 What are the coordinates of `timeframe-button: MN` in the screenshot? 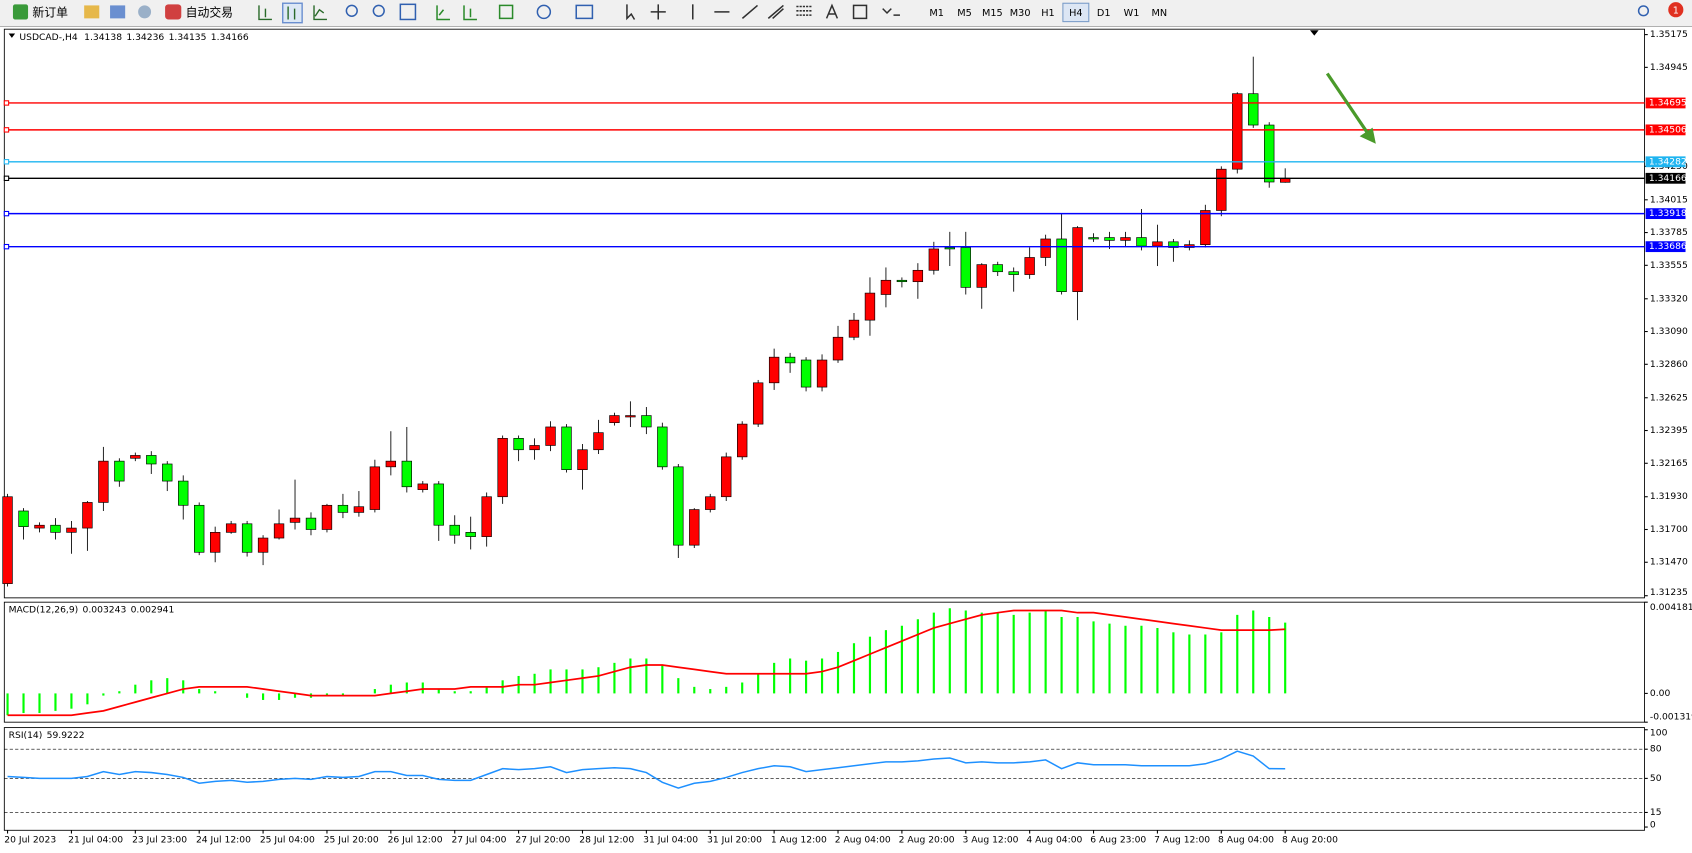 It's located at (1160, 13).